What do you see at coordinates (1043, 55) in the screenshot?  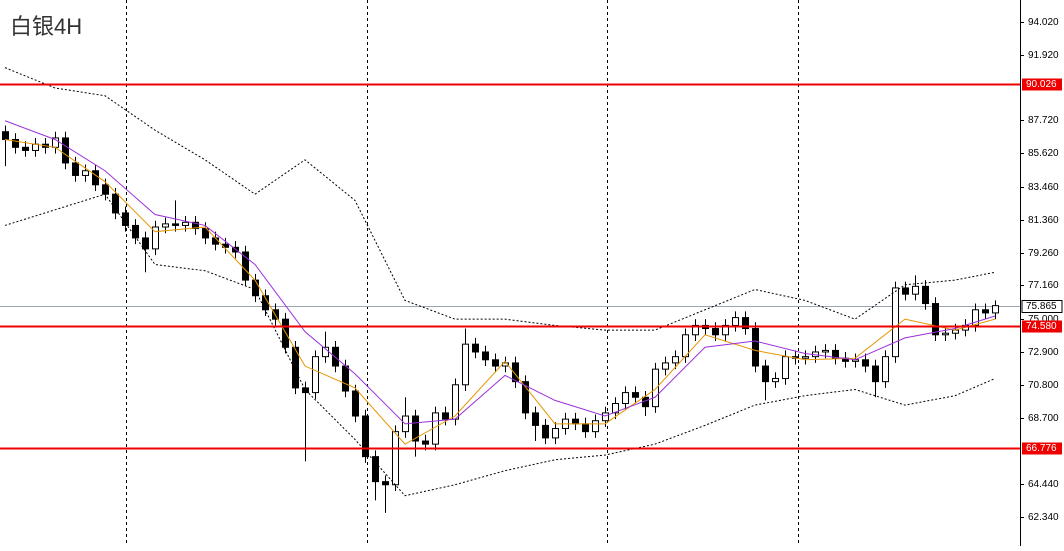 I see `y-tick-label: 91.920` at bounding box center [1043, 55].